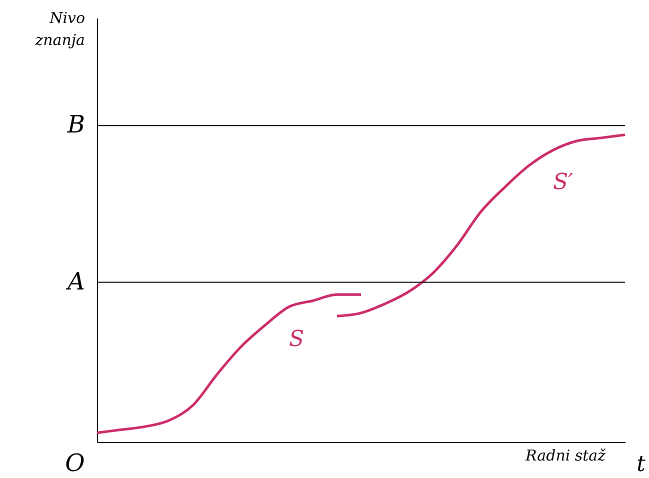  I want to click on text: t, so click(641, 464).